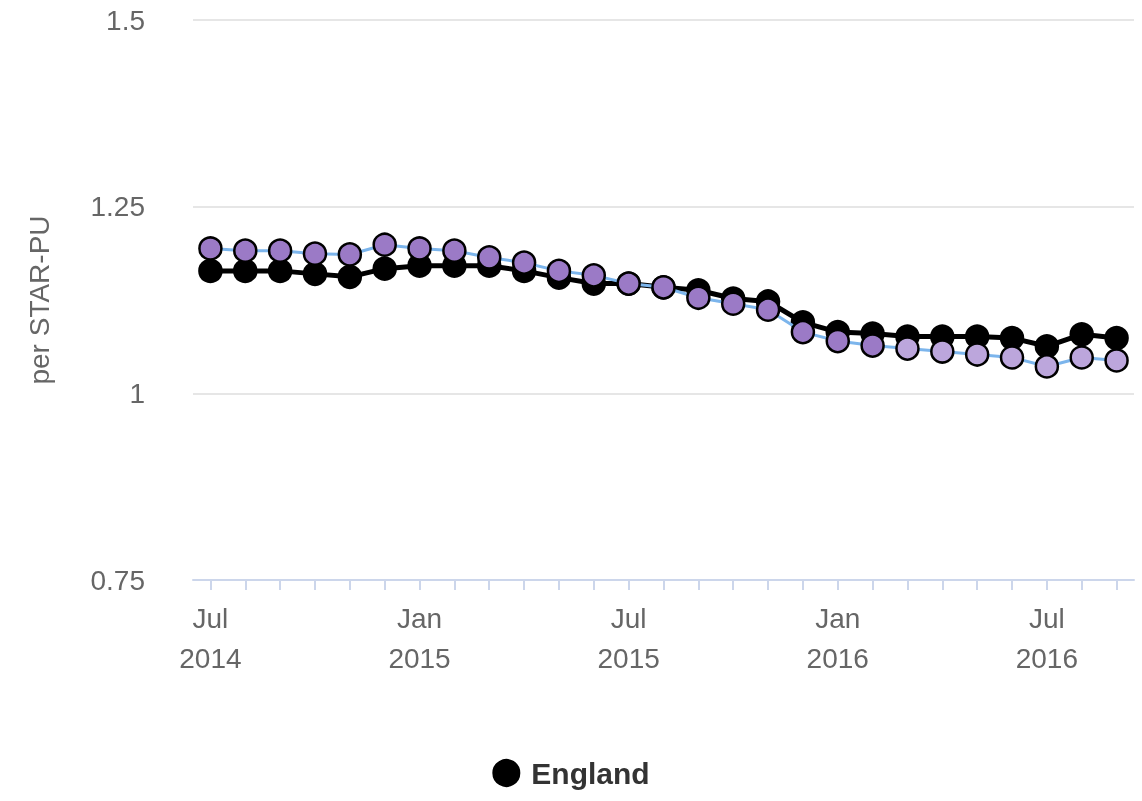 Image resolution: width=1142 pixels, height=801 pixels. I want to click on y-tick-label: 1.25, so click(117, 207).